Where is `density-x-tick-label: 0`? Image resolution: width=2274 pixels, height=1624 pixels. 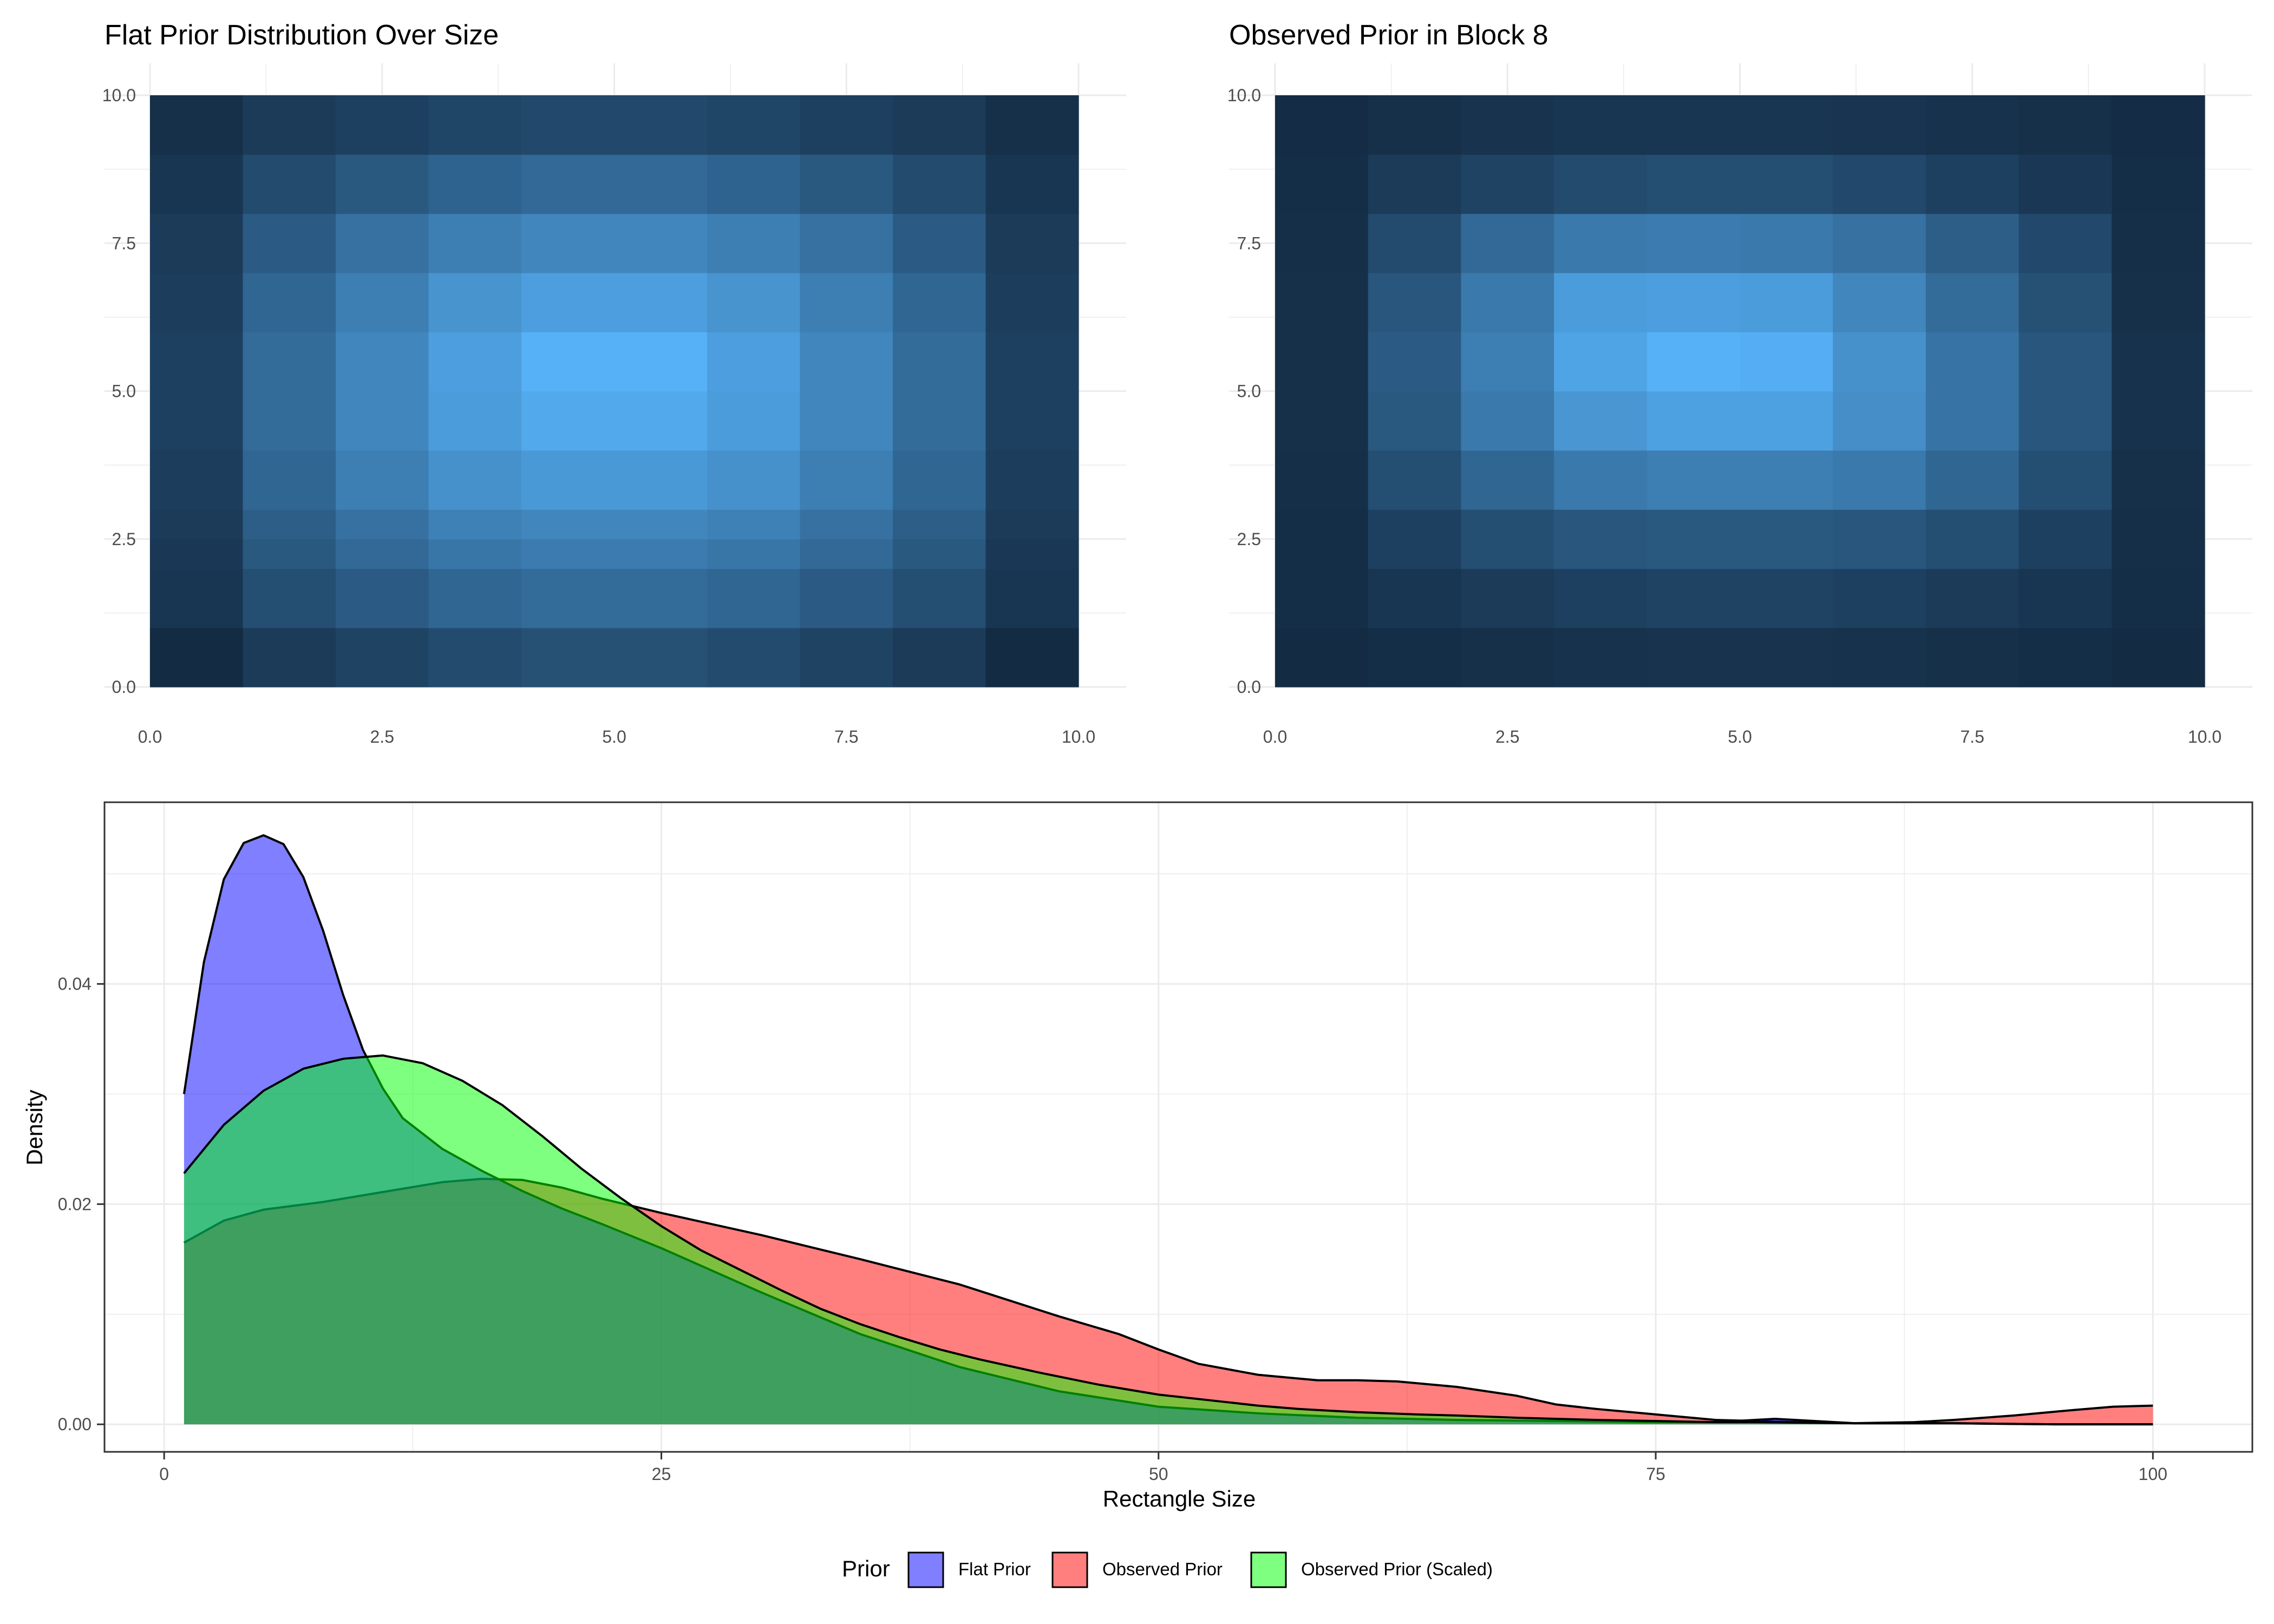
density-x-tick-label: 0 is located at coordinates (164, 1474).